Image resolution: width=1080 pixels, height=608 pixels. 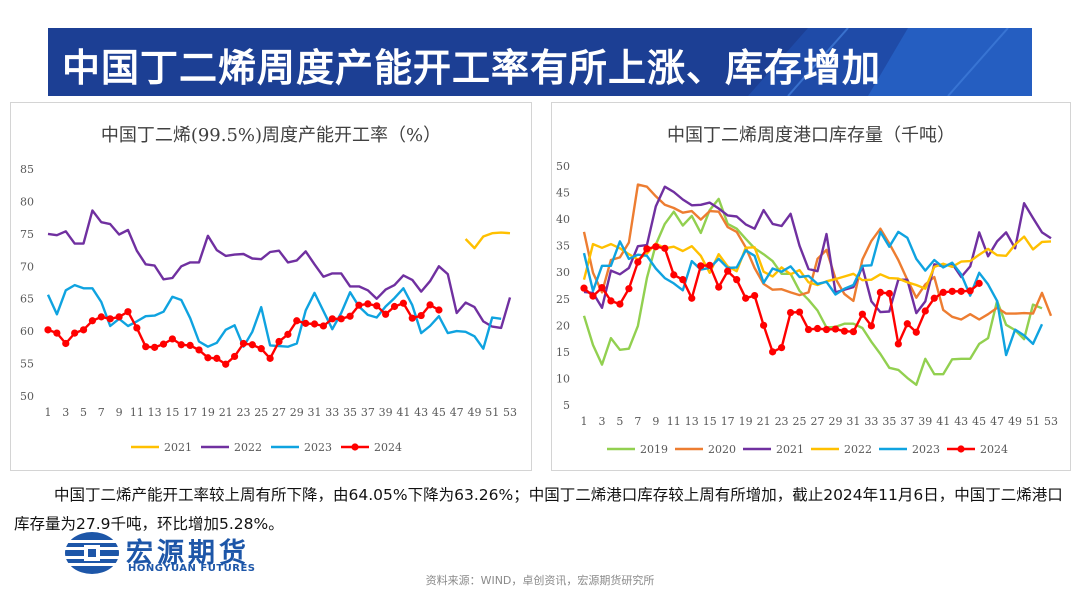 What do you see at coordinates (188, 553) in the screenshot?
I see `logo-name: 宏源期货` at bounding box center [188, 553].